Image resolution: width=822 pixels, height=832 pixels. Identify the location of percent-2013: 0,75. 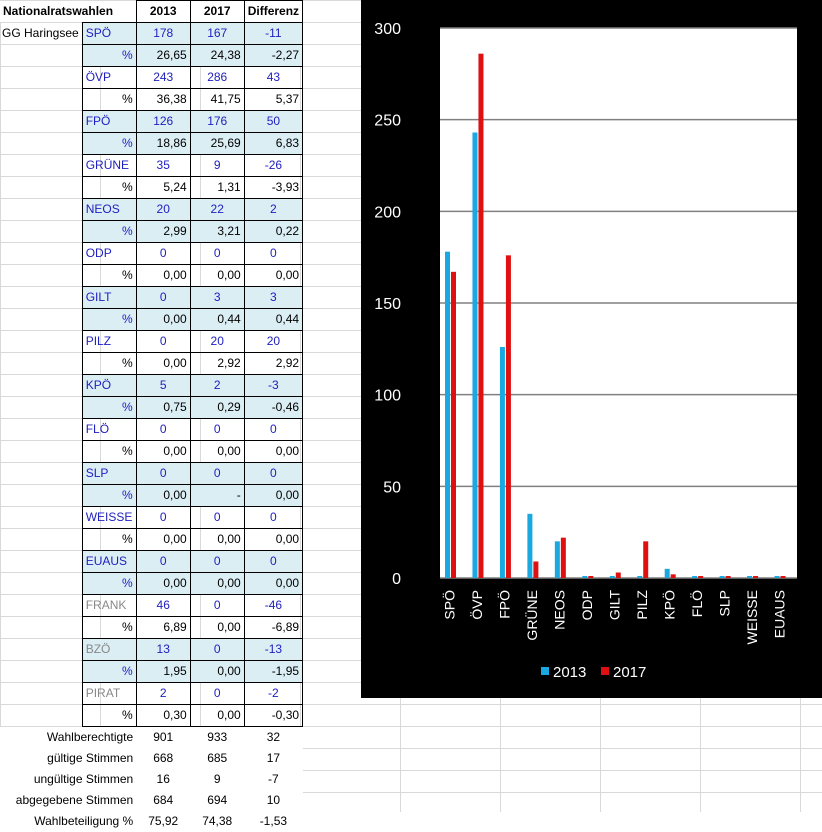
(163, 407).